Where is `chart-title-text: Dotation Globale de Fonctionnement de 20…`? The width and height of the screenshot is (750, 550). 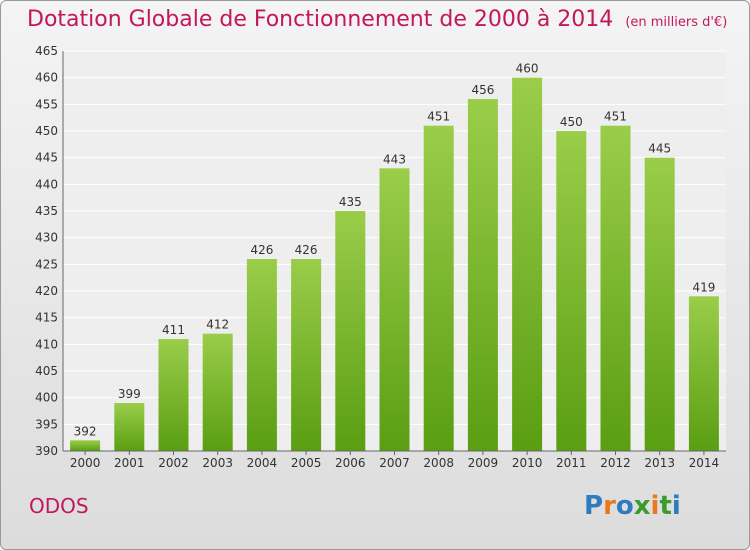 chart-title-text: Dotation Globale de Fonctionnement de 20… is located at coordinates (320, 19).